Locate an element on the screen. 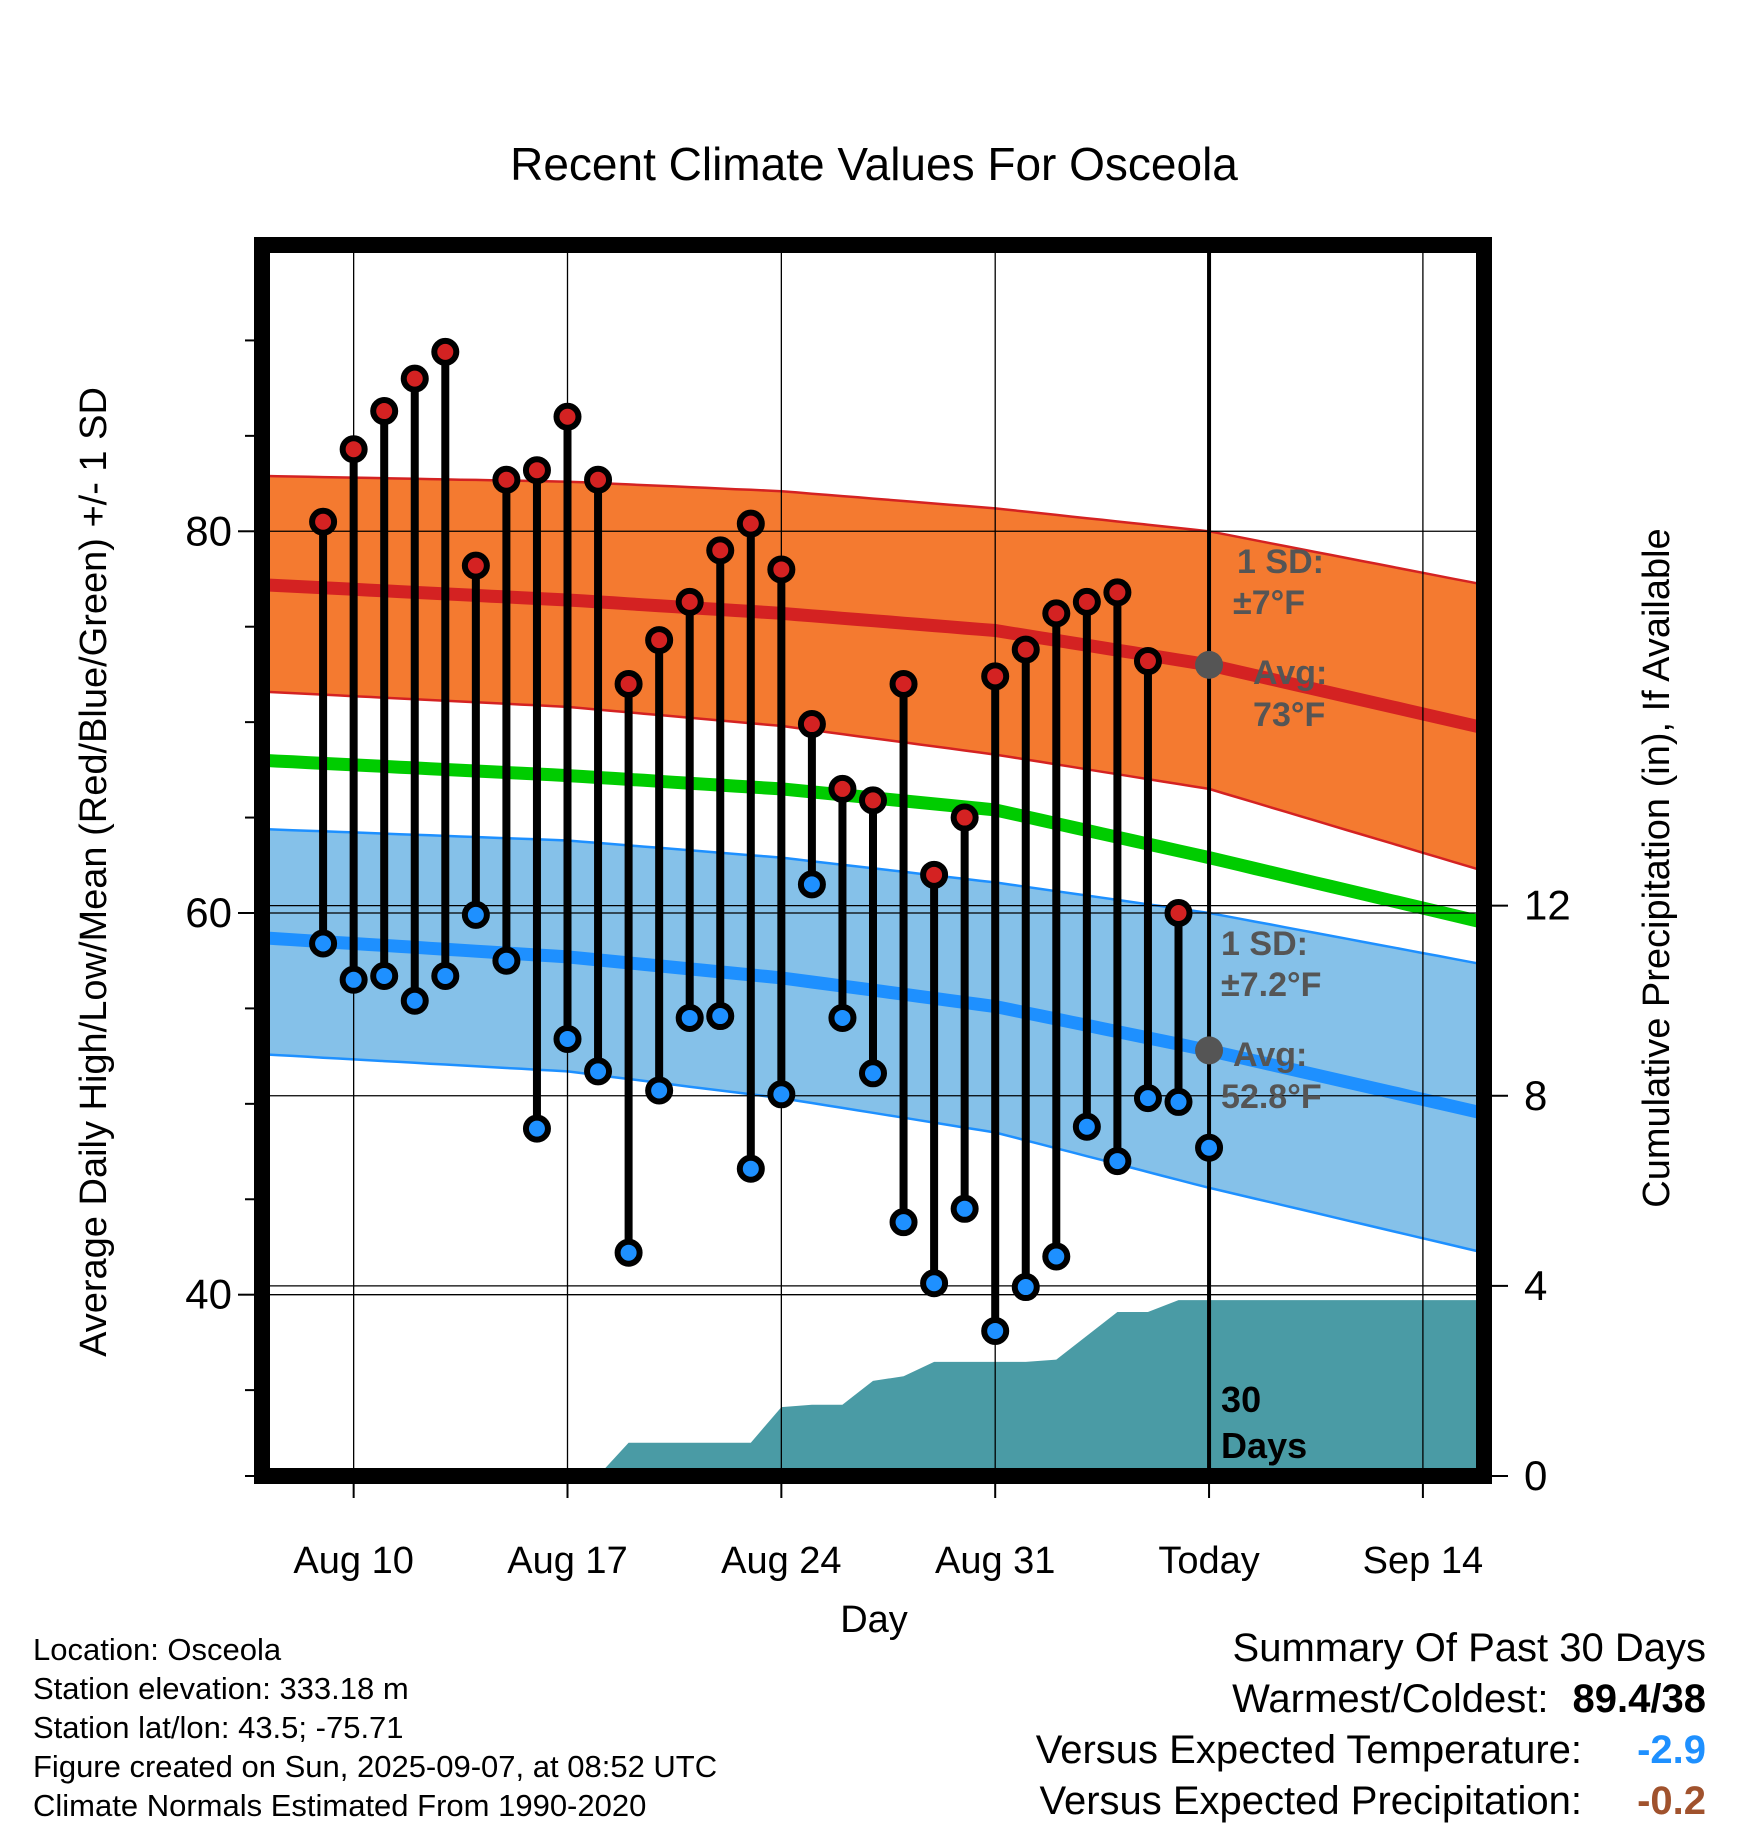 Image resolution: width=1748 pixels, height=1828 pixels. y2-tick-label: 0 is located at coordinates (1535, 1475).